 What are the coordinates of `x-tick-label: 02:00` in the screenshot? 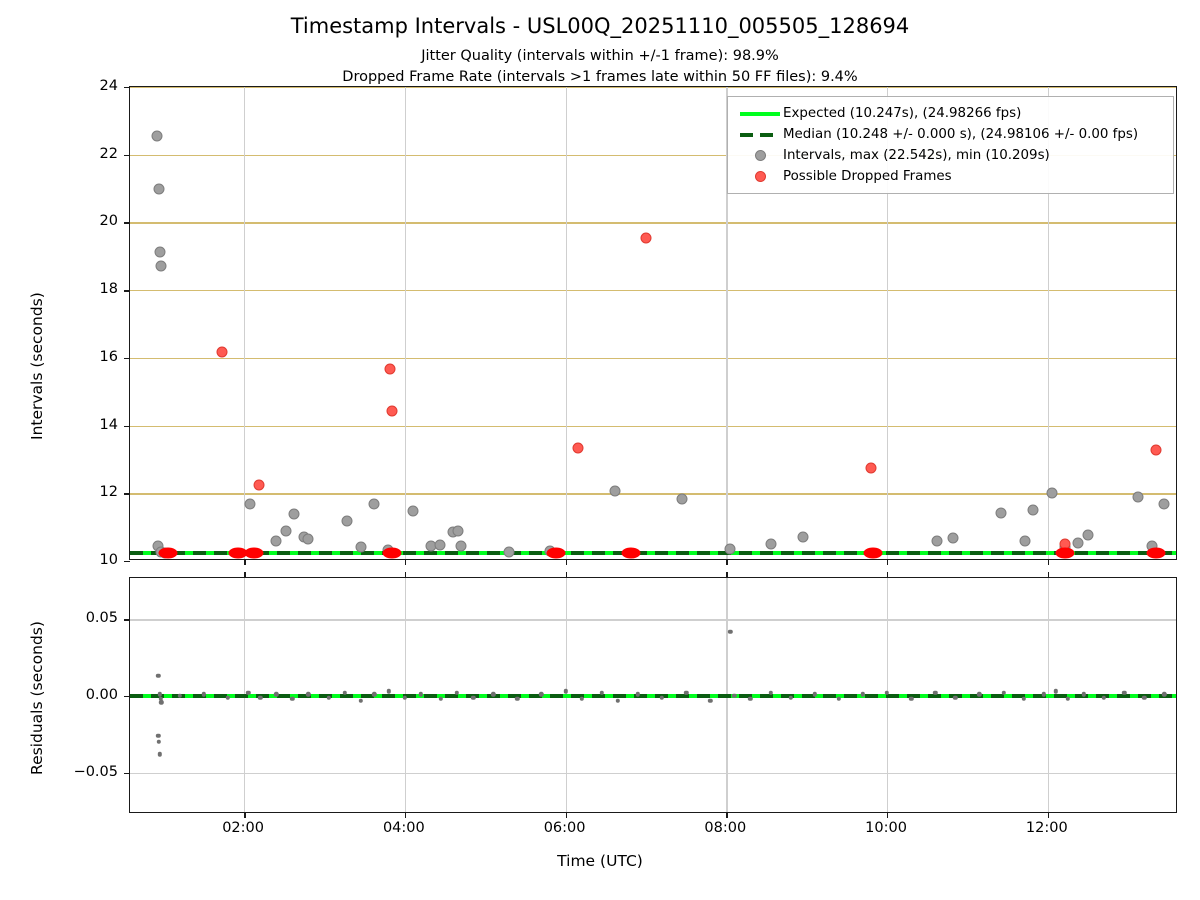 It's located at (243, 828).